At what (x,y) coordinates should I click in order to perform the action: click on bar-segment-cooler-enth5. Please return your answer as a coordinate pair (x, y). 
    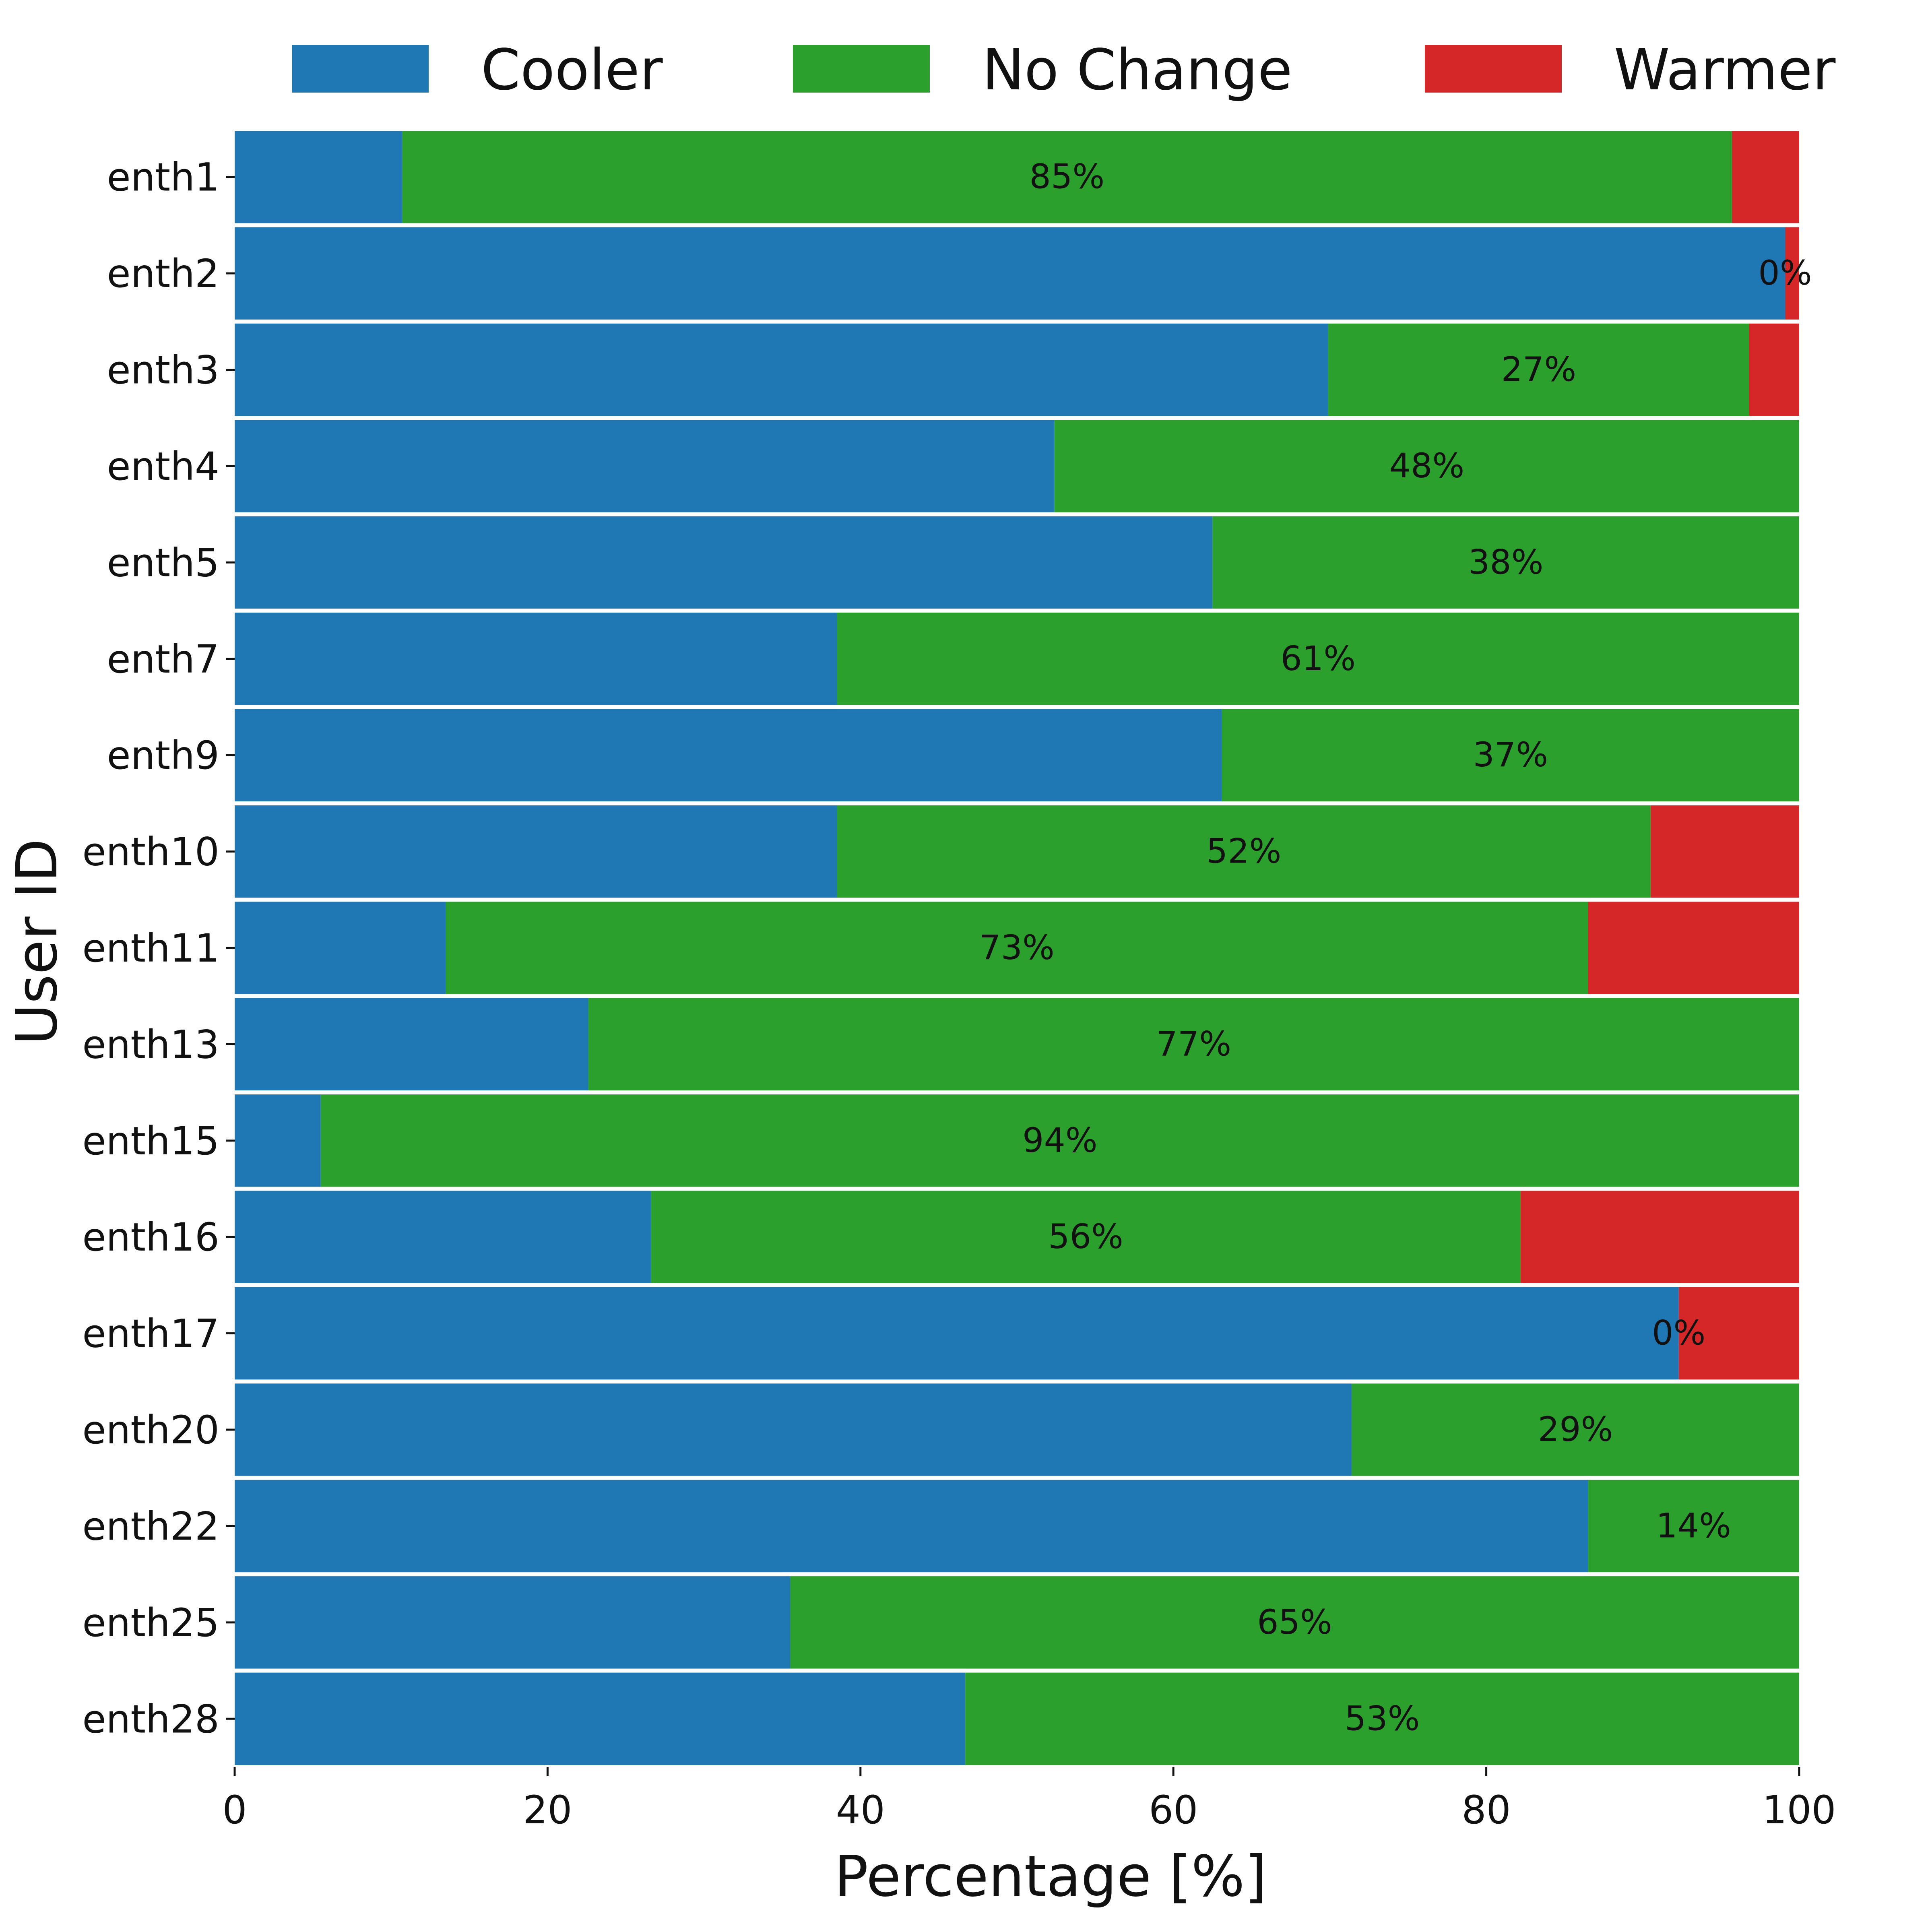
    Looking at the image, I should click on (724, 562).